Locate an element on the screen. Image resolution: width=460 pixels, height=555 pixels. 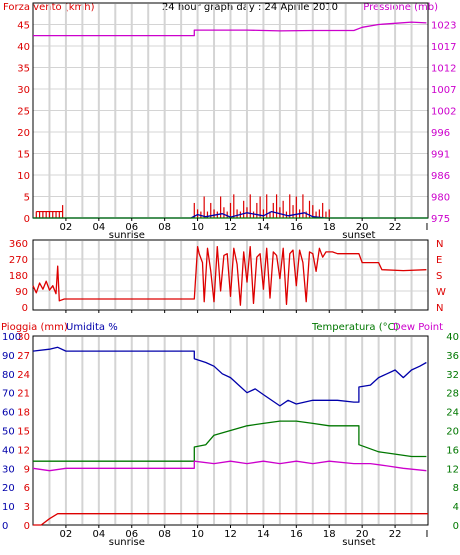
temp-axis-tick: 40 is located at coordinates (452, 337).